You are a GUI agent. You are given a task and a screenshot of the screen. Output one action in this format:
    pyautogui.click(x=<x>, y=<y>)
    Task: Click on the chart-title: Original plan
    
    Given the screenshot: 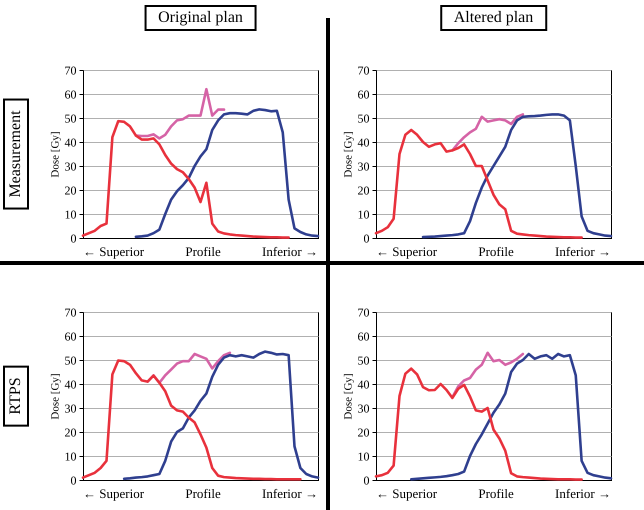 What is the action you would take?
    pyautogui.click(x=200, y=18)
    